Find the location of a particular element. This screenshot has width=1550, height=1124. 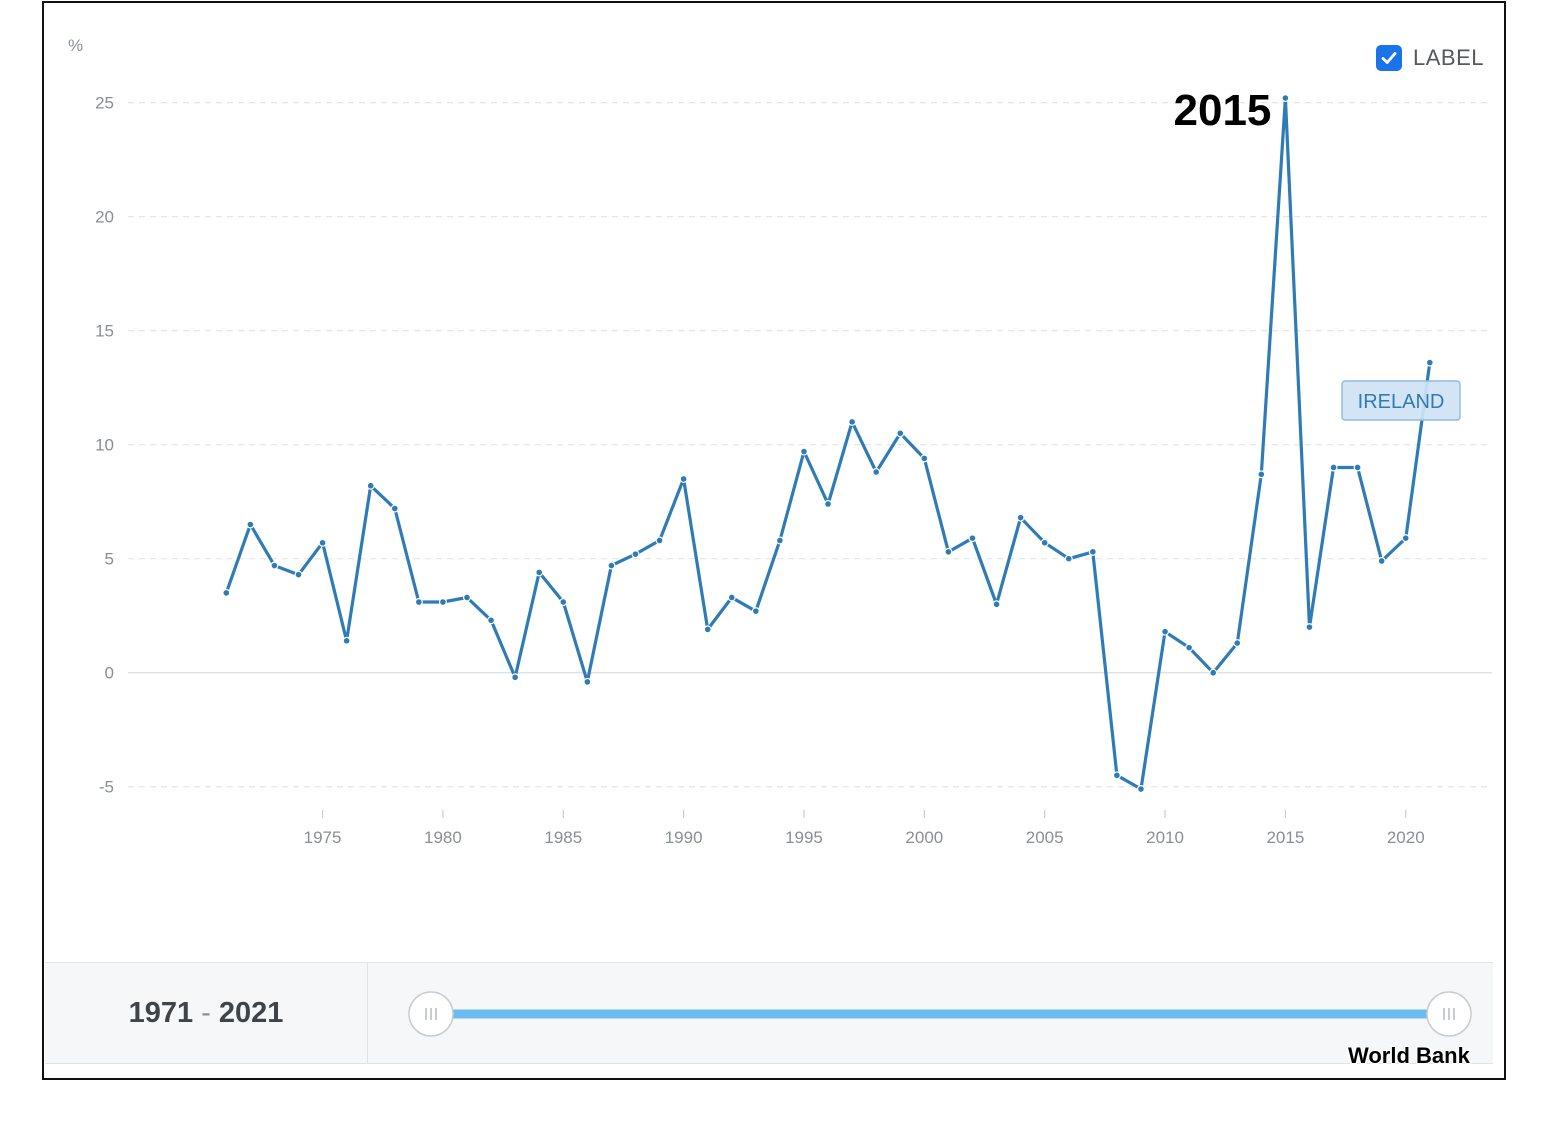

slider-handle-start is located at coordinates (431, 1014).